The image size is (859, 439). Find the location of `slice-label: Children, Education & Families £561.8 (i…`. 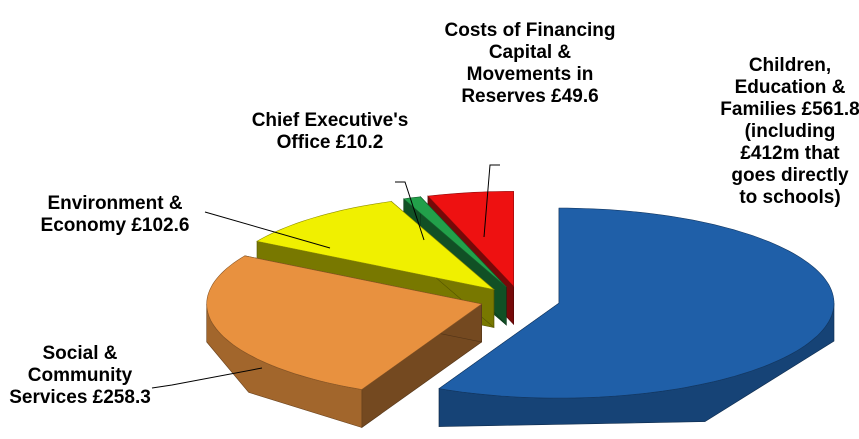

slice-label: Children, Education & Families £561.8 (i… is located at coordinates (789, 132).